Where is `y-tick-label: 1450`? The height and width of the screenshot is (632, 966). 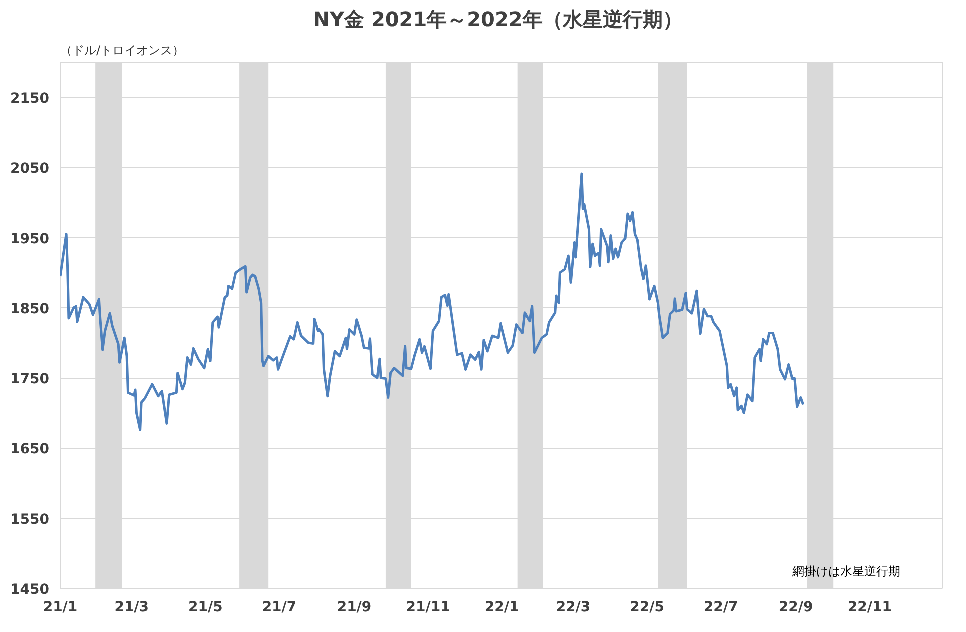
y-tick-label: 1450 is located at coordinates (30, 590).